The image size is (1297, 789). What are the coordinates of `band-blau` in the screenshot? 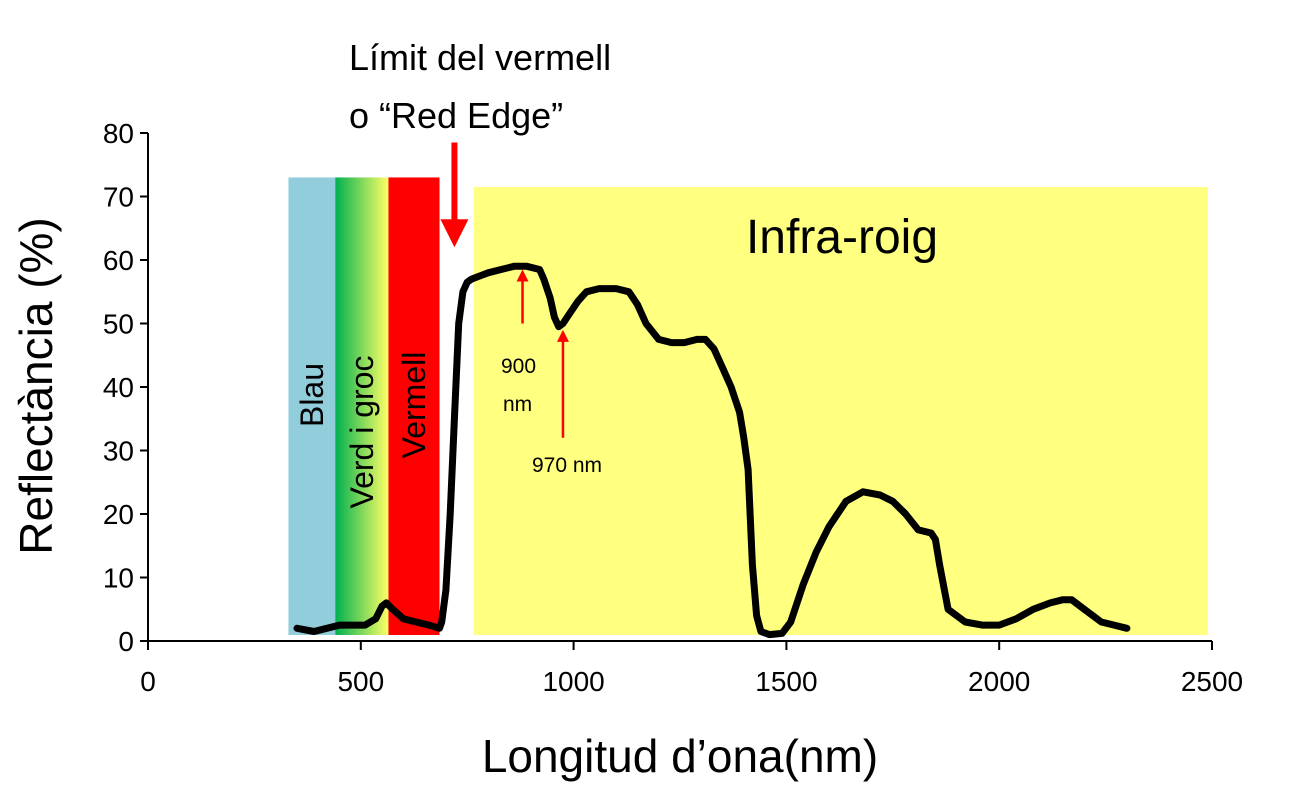 It's located at (312, 406).